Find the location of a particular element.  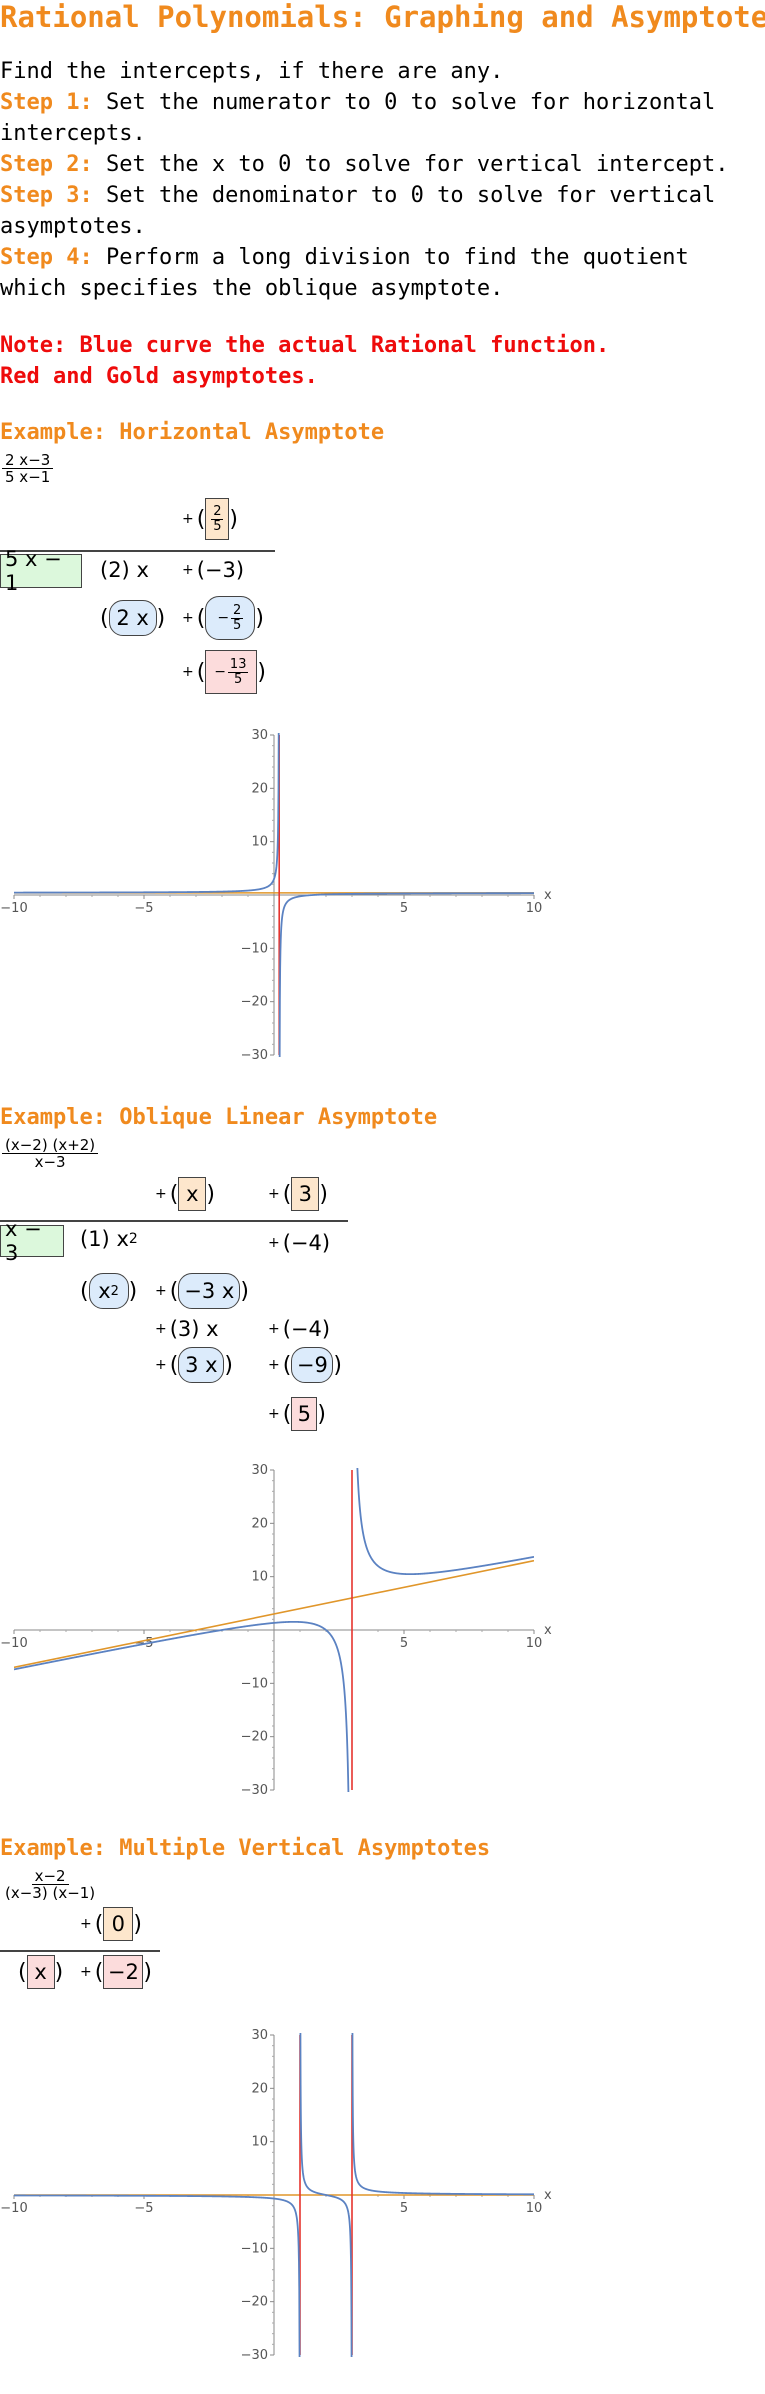

remainder-term: +( − 13 5 ) is located at coordinates (224, 672).